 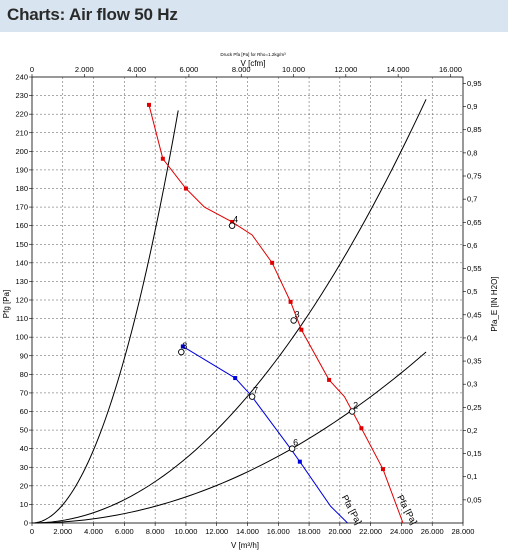 I want to click on y2-tick-label: 0,65, so click(x=474, y=222).